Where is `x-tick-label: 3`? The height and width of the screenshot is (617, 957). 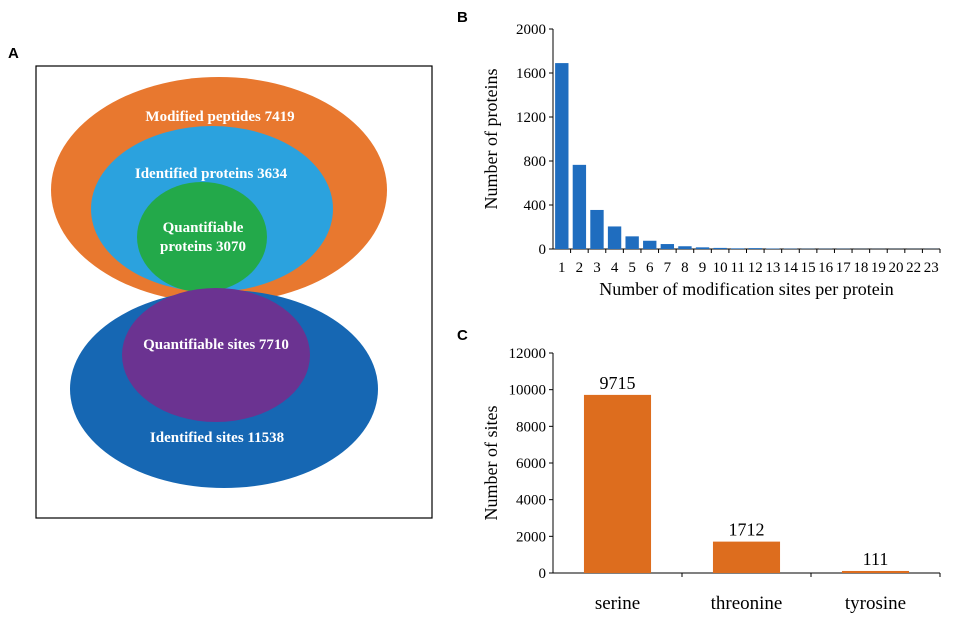
x-tick-label: 3 is located at coordinates (597, 268).